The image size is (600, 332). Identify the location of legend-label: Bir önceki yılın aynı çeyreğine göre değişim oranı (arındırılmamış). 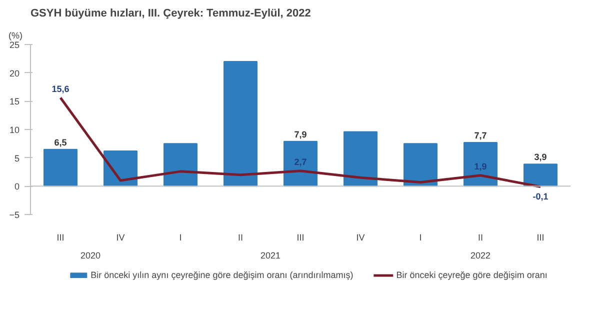
(222, 275).